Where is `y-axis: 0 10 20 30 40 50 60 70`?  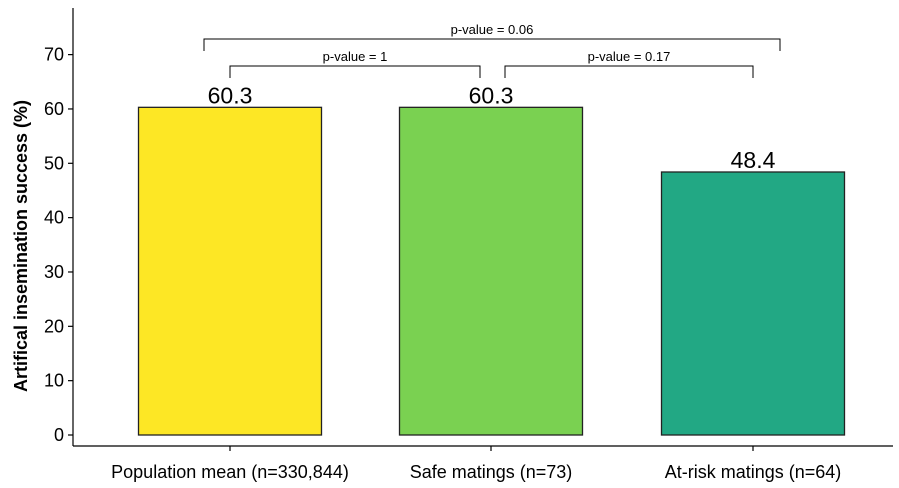
y-axis: 0 10 20 30 40 50 60 70 is located at coordinates (59, 227).